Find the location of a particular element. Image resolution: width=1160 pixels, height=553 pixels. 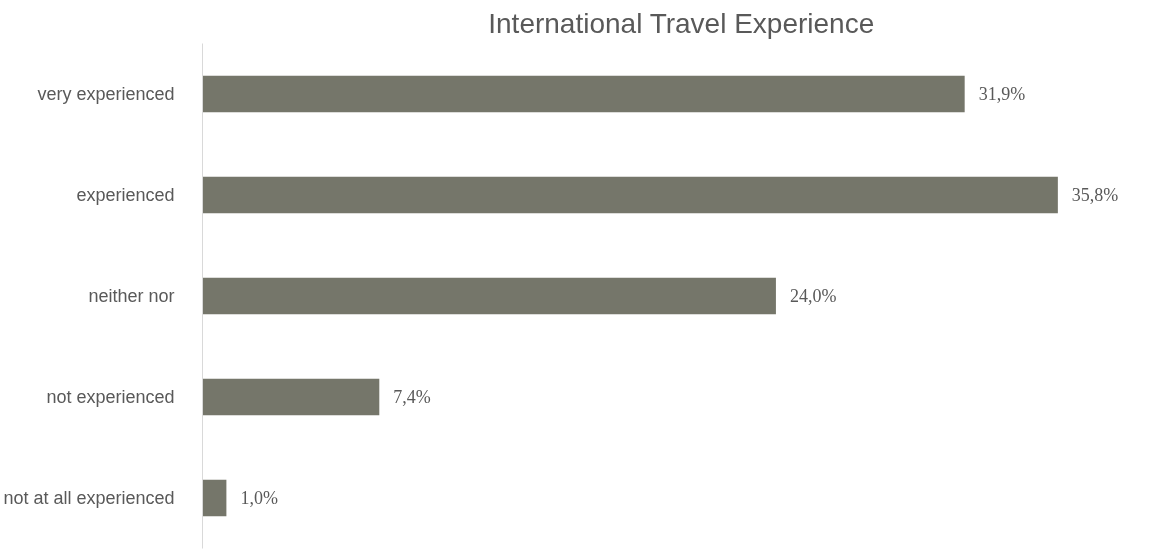

data-label: 7,4% is located at coordinates (412, 397).